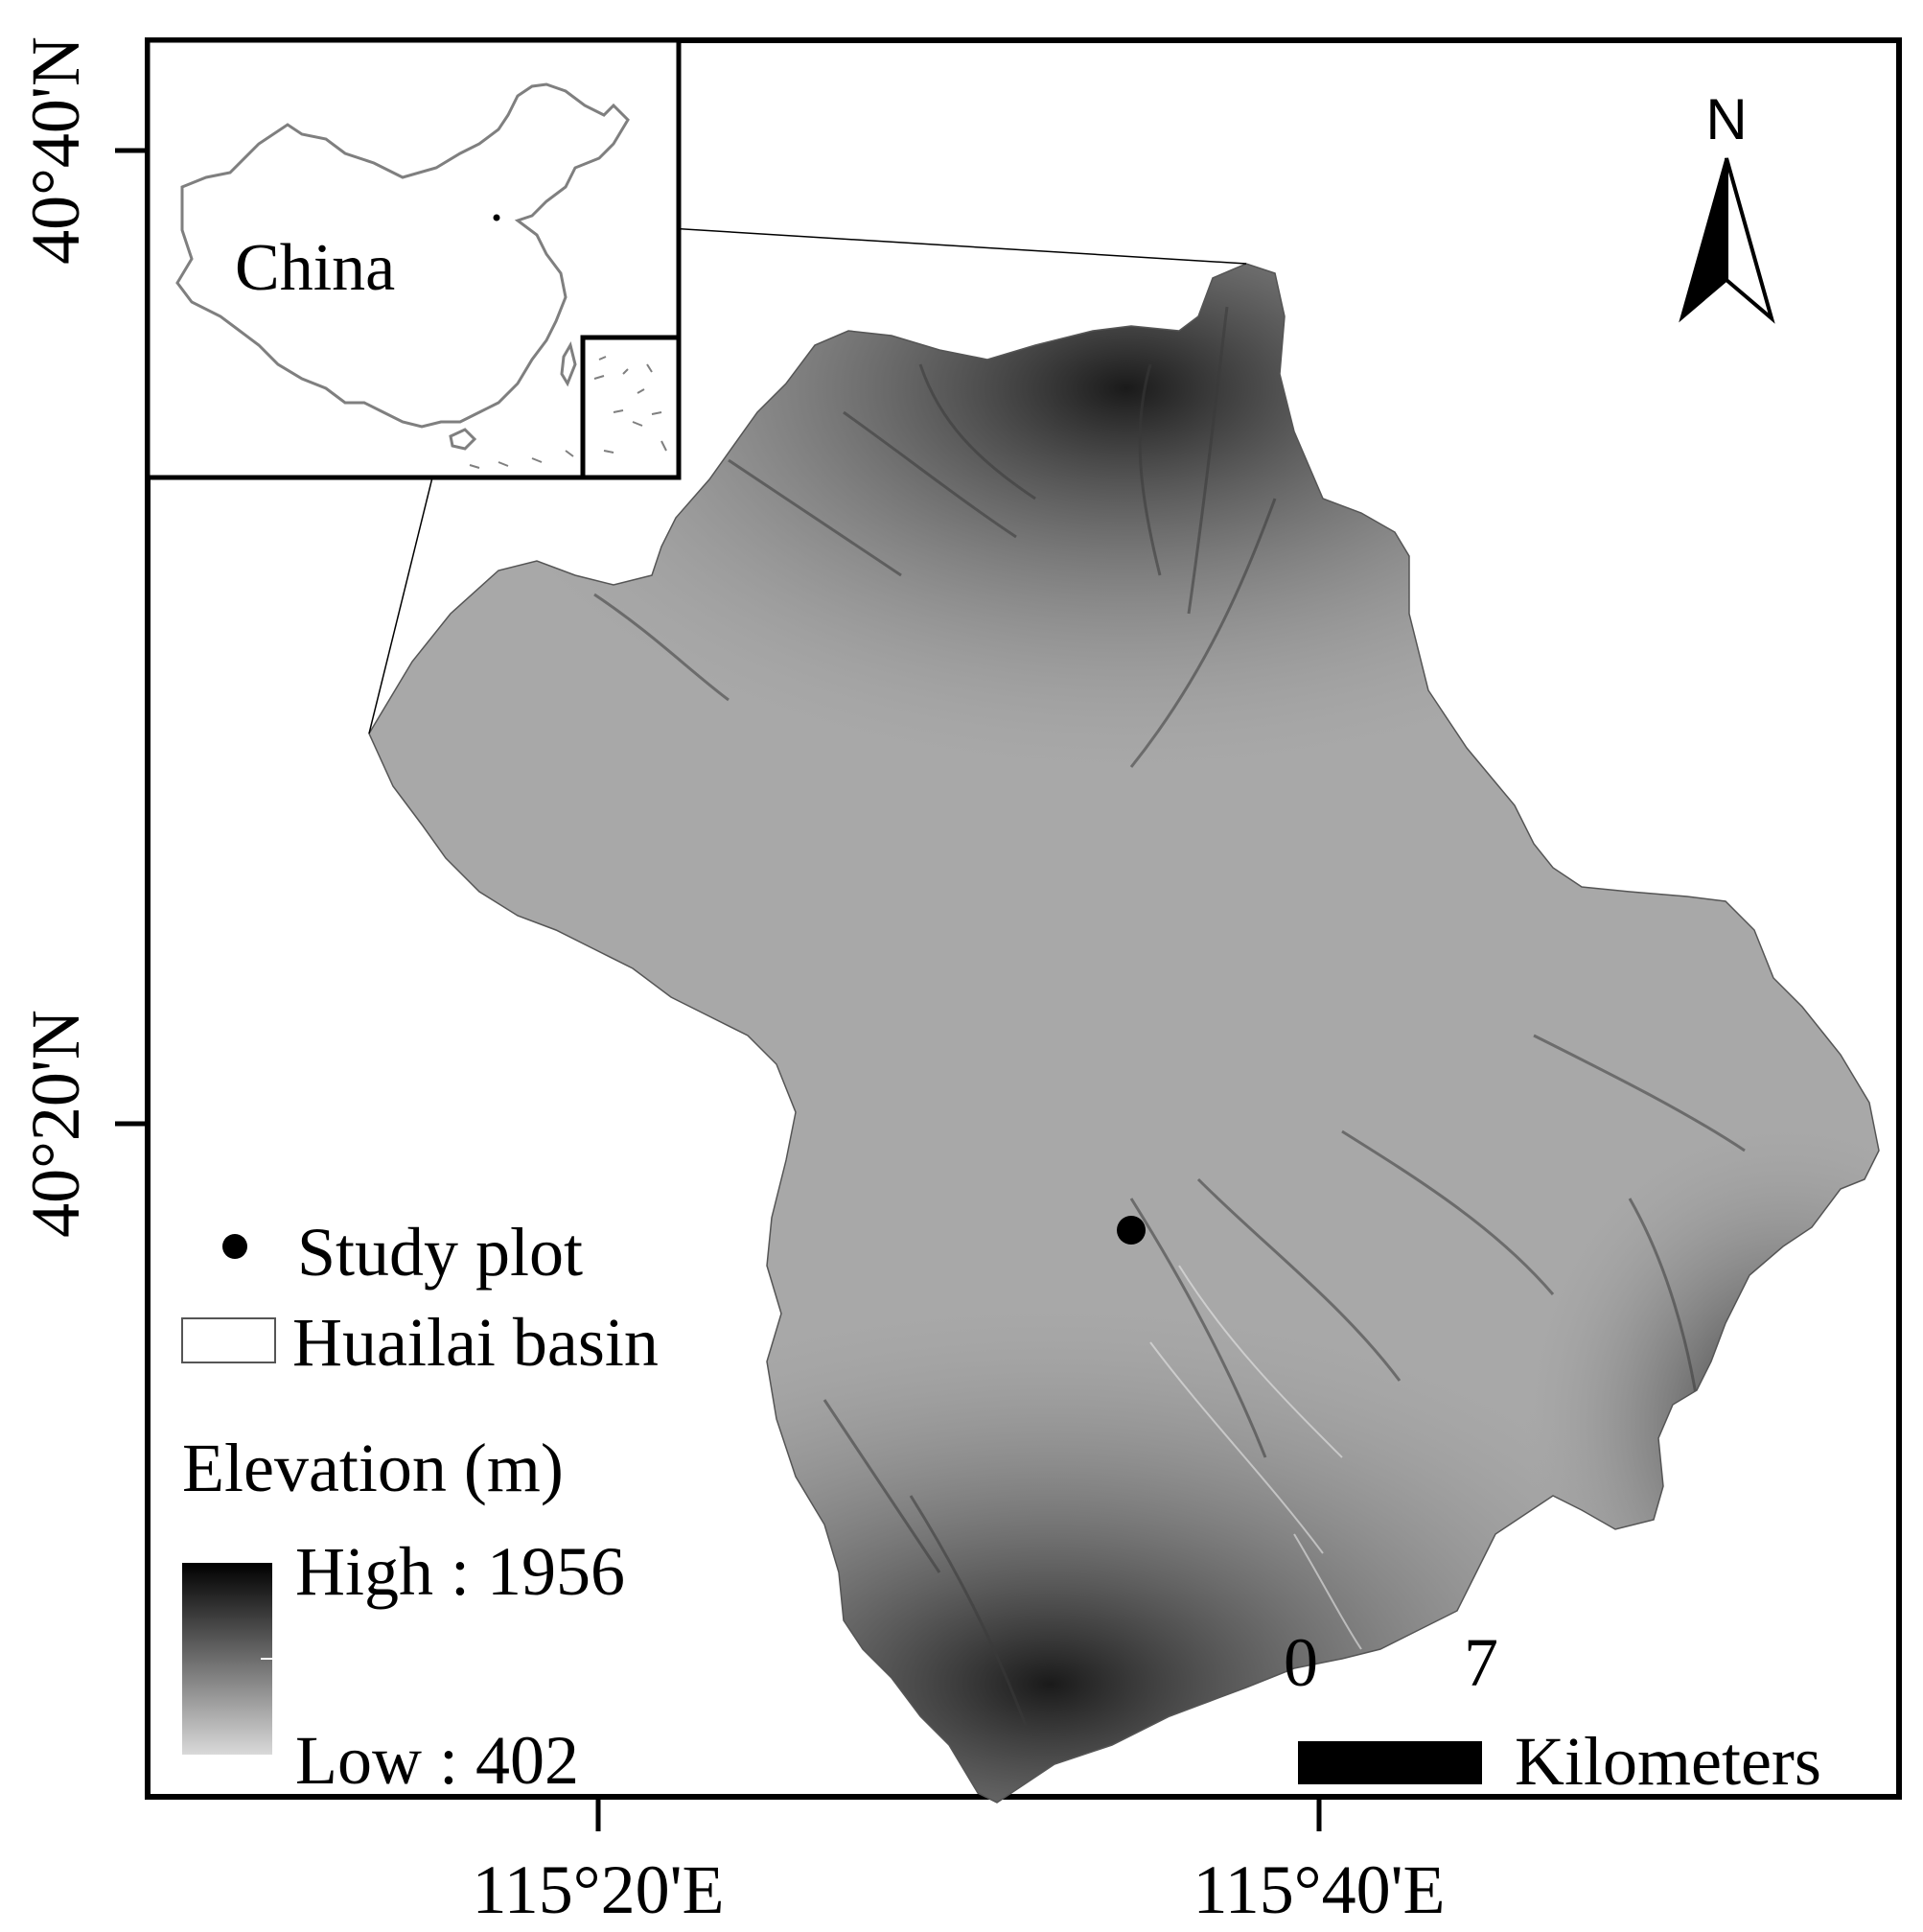  Describe the element at coordinates (959, 1862) in the screenshot. I see `x-axis: 115°20'E 115°40'E` at that location.